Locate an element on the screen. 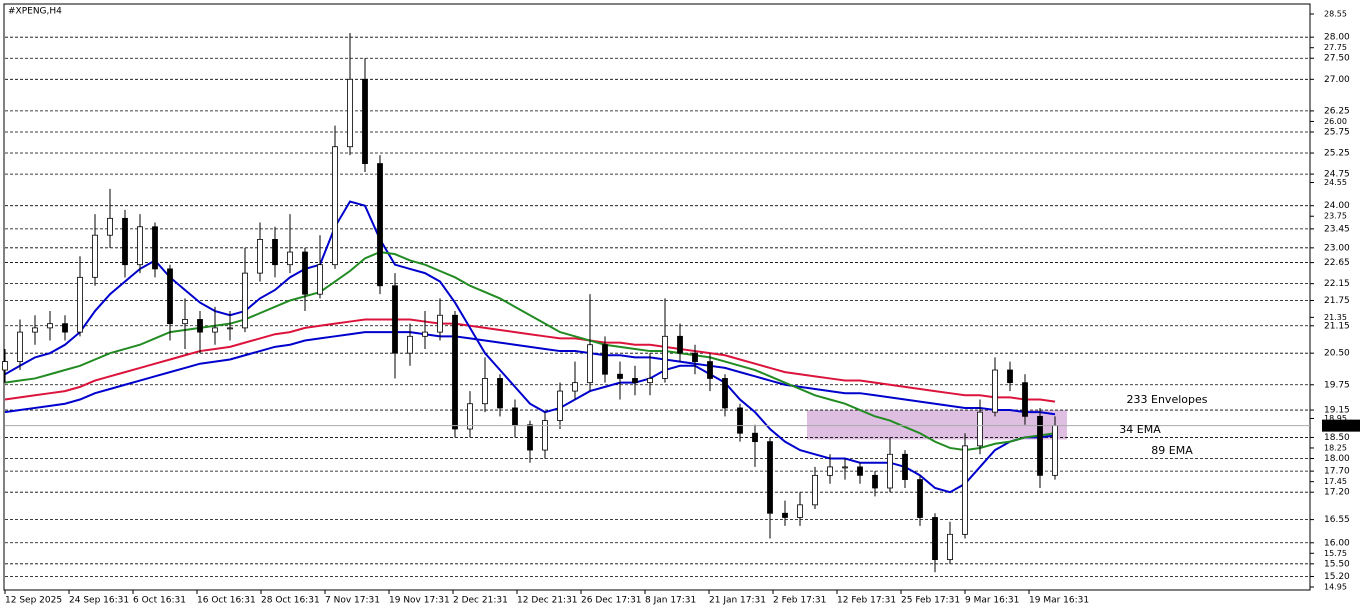 Image resolution: width=1362 pixels, height=611 pixels. level-label: 22.15 is located at coordinates (1337, 284).